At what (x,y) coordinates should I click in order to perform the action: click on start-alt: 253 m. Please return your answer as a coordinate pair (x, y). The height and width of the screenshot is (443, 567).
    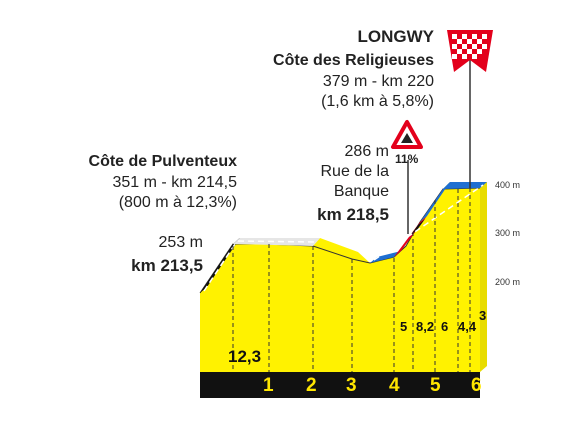
    Looking at the image, I should click on (180, 242).